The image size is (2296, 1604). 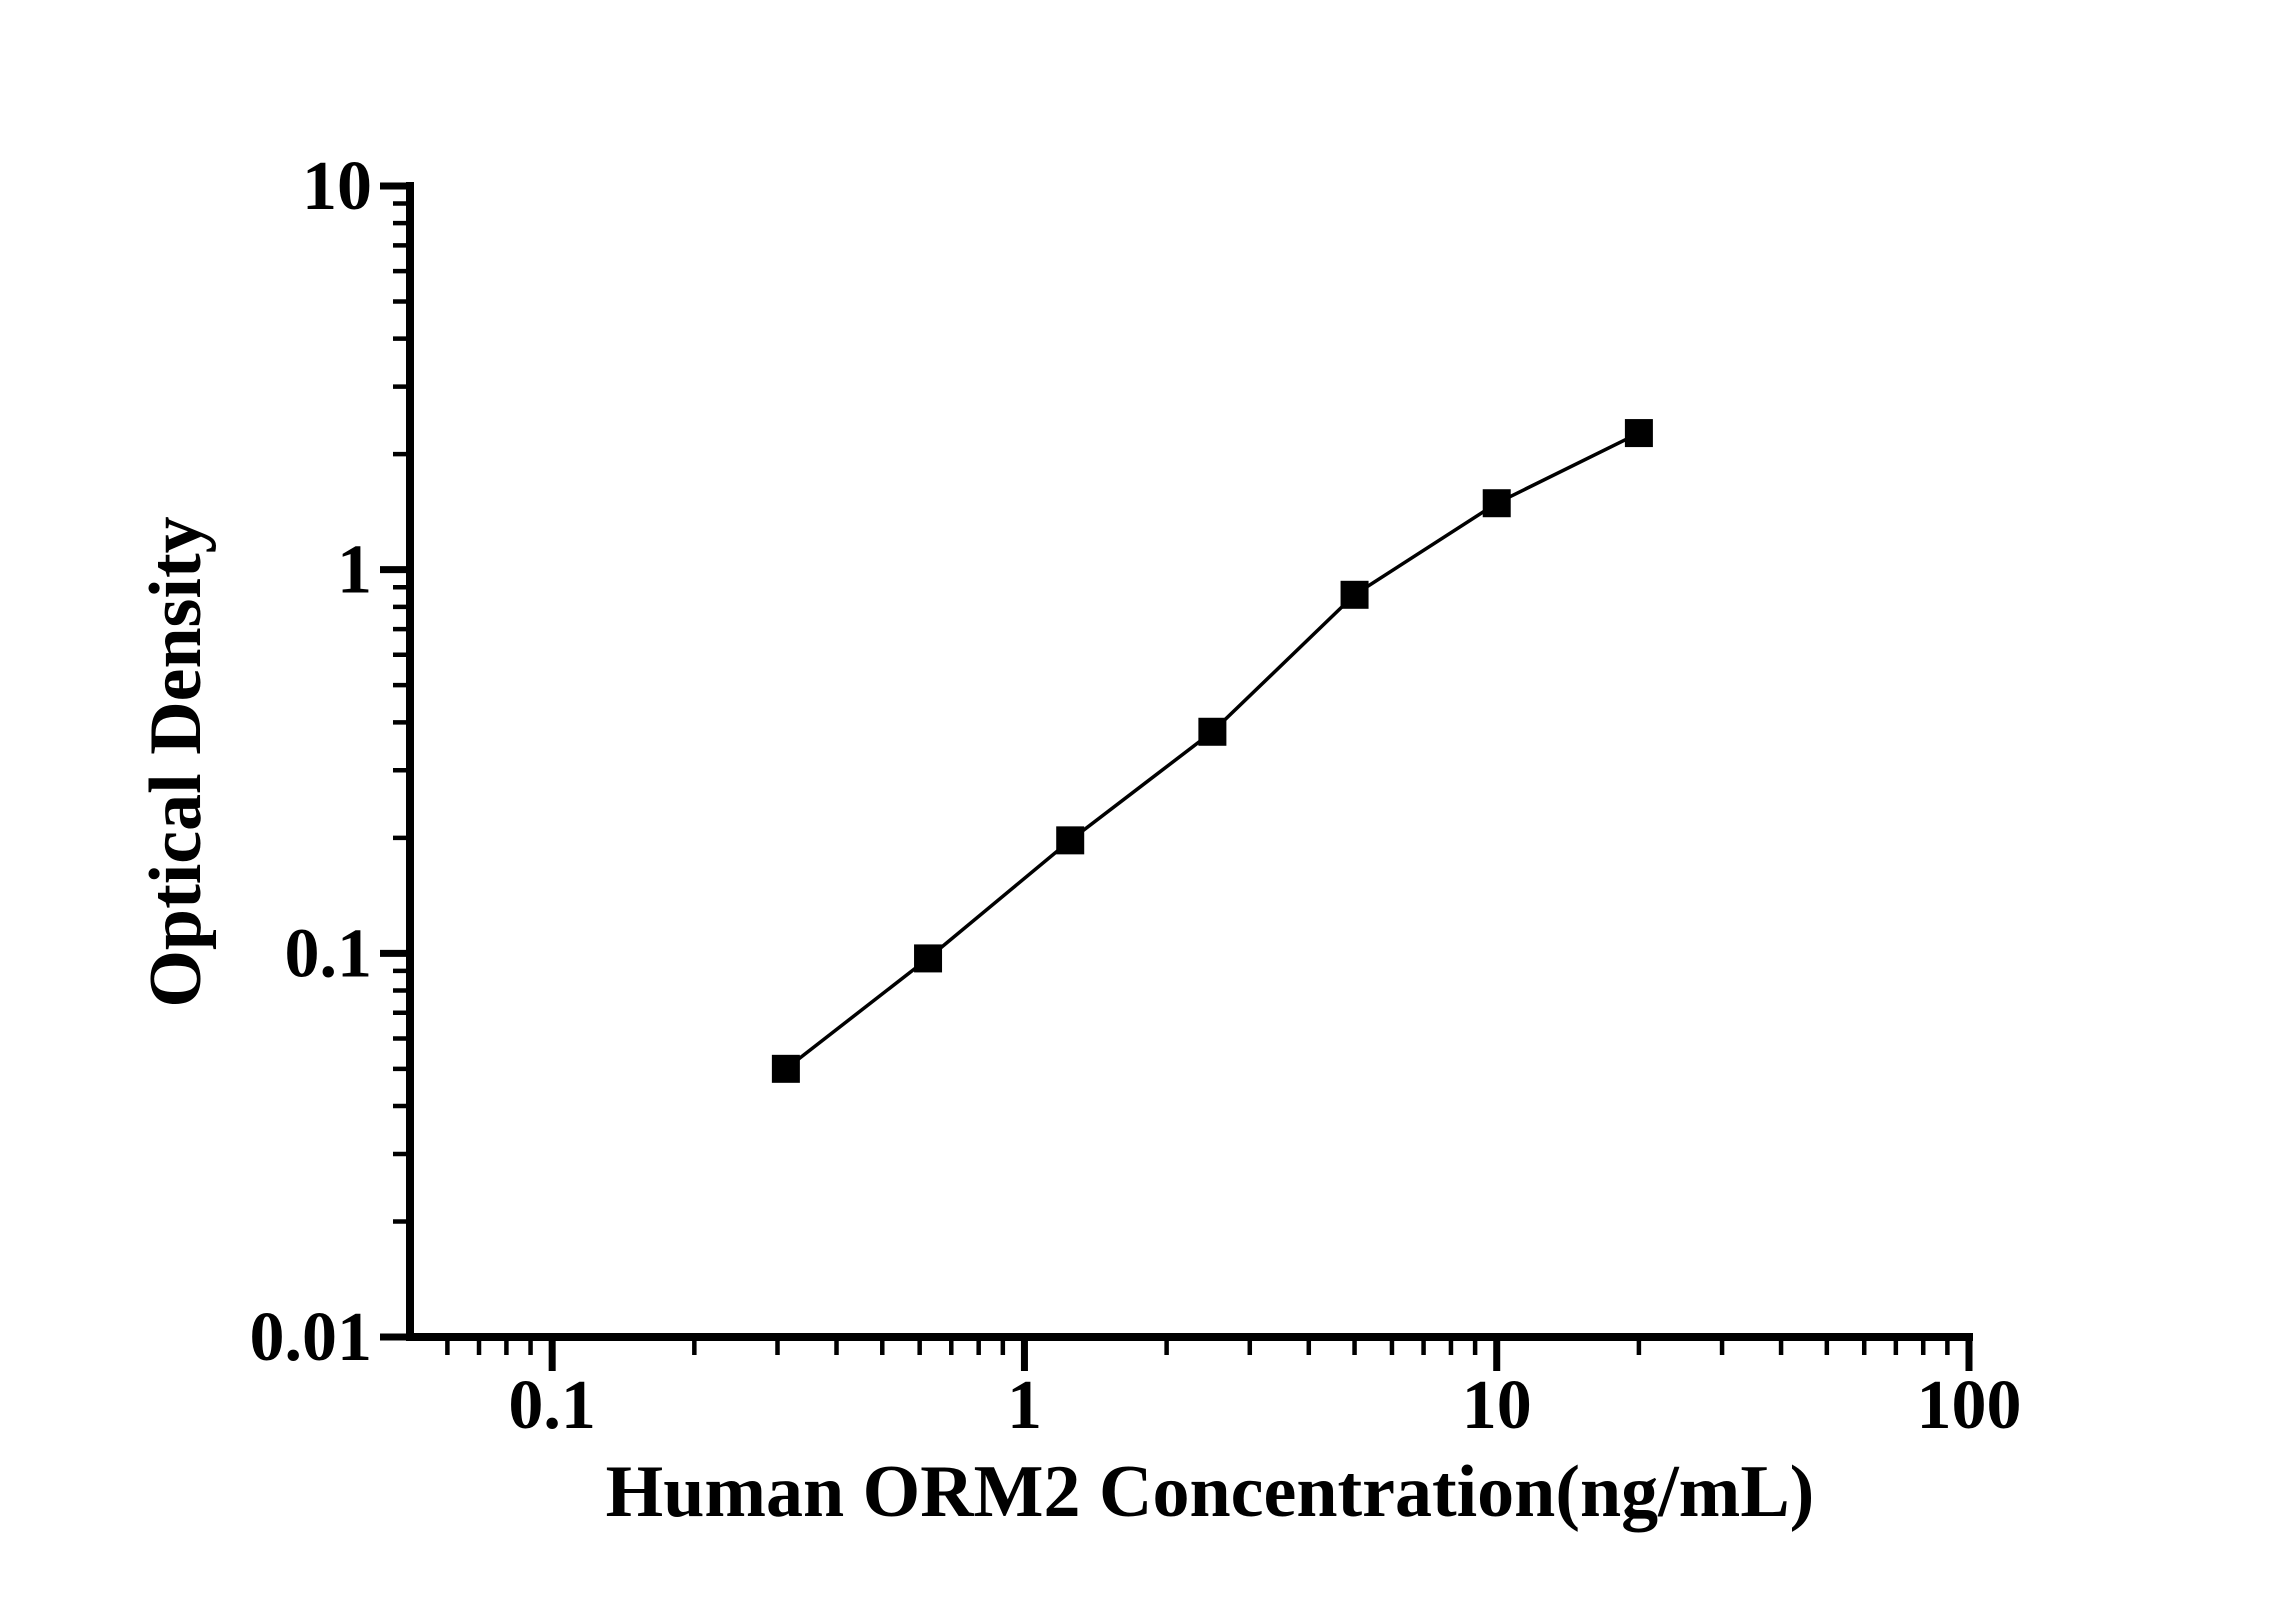 What do you see at coordinates (311, 1337) in the screenshot?
I see `y-tick-label: 0.01` at bounding box center [311, 1337].